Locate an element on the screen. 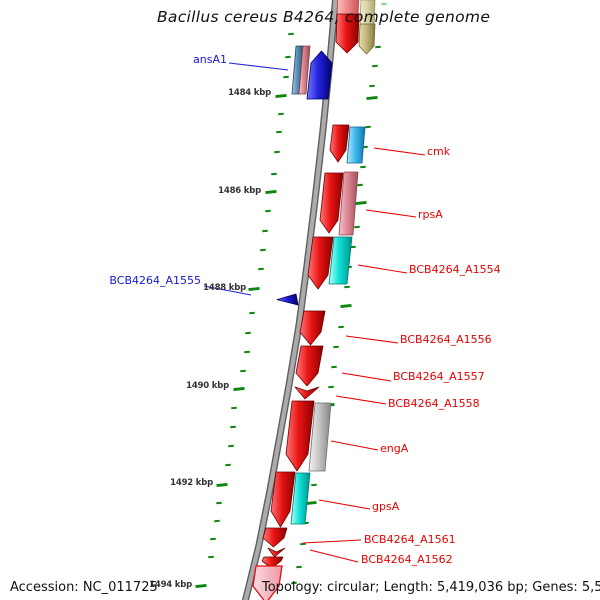 The height and width of the screenshot is (600, 600). label-line-gpsA is located at coordinates (344, 504).